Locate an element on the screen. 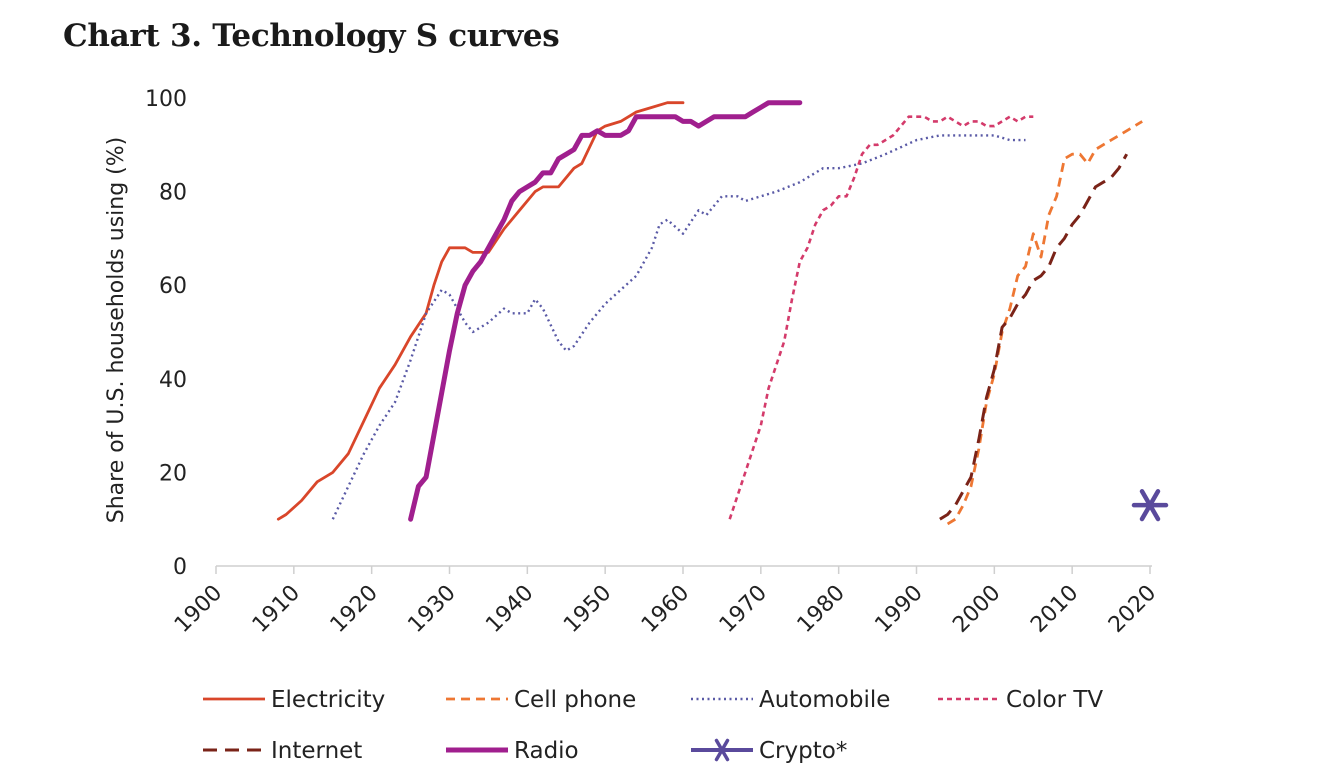 This screenshot has height=783, width=1320. legend-item-color-tv: Color TV is located at coordinates (1020, 700).